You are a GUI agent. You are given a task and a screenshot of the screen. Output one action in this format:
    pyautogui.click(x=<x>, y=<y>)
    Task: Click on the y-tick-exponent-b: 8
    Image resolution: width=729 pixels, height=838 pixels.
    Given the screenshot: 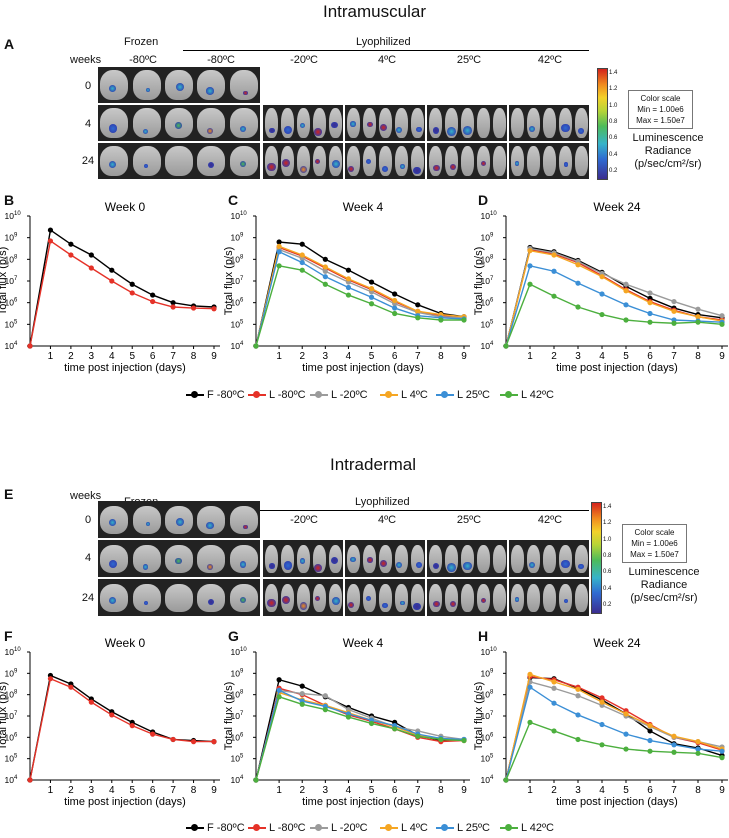 What is the action you would take?
    pyautogui.click(x=16, y=257)
    